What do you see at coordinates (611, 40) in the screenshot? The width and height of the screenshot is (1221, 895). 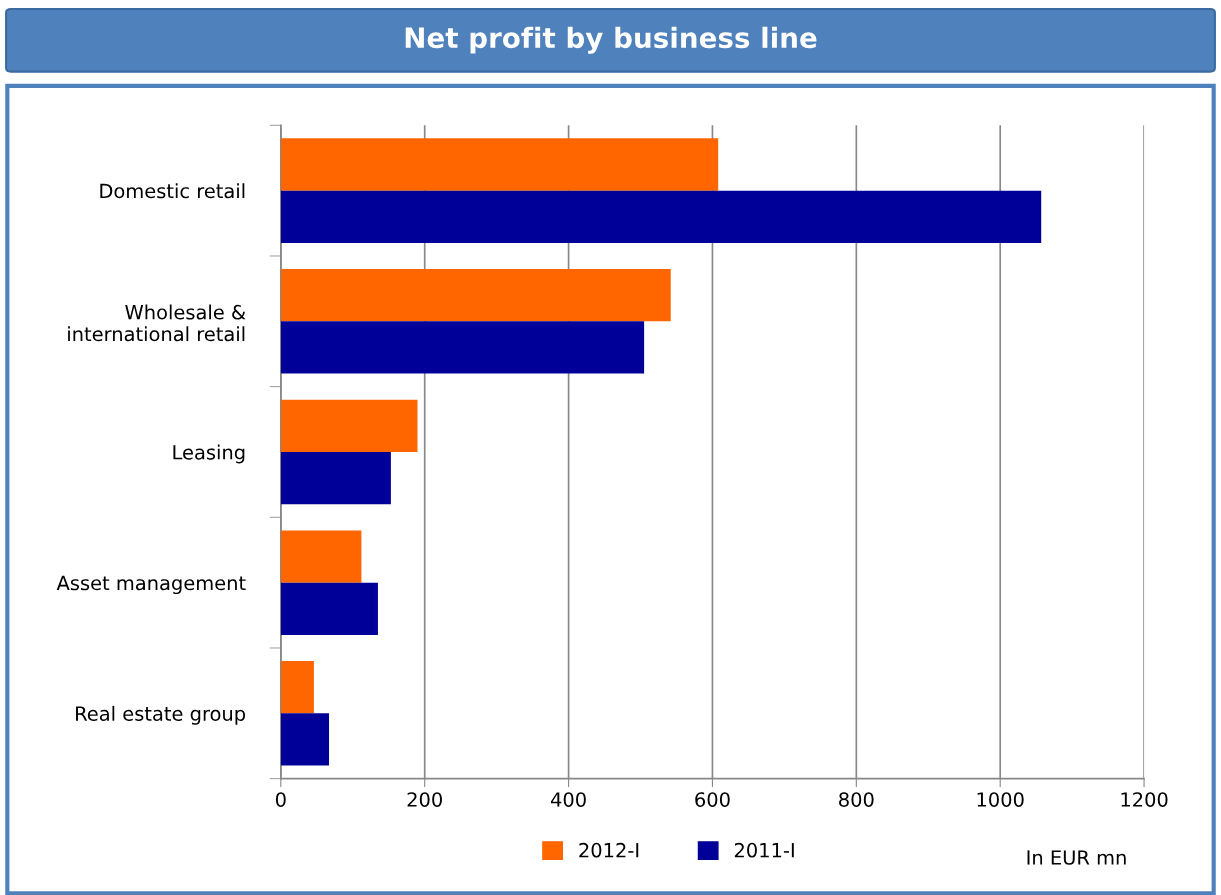 I see `chart-title: Net profit by business line` at bounding box center [611, 40].